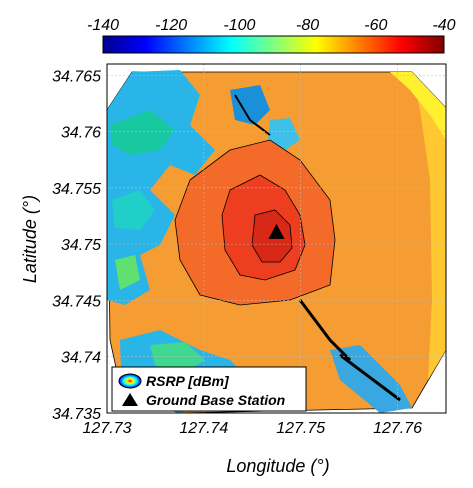 The image size is (473, 488). What do you see at coordinates (30, 239) in the screenshot?
I see `y-axis-title: Latitude (°)` at bounding box center [30, 239].